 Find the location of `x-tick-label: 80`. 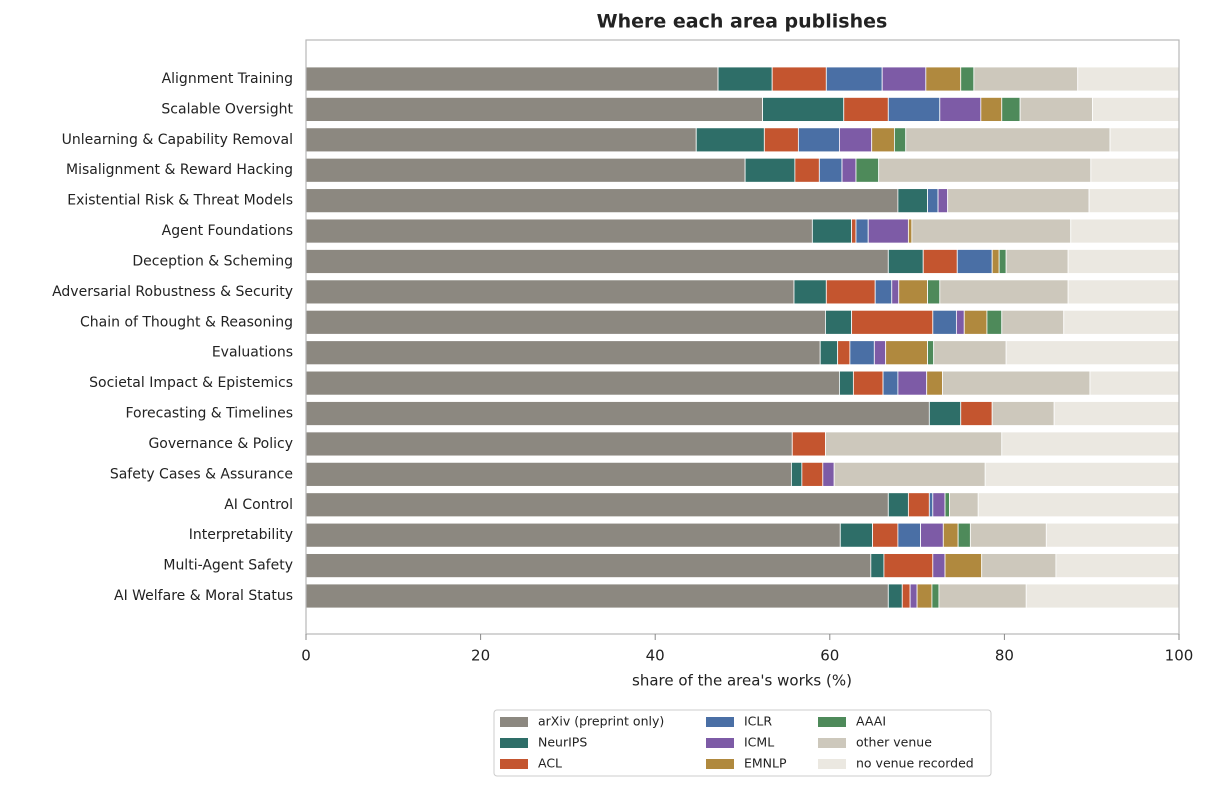

x-tick-label: 80 is located at coordinates (1004, 656).